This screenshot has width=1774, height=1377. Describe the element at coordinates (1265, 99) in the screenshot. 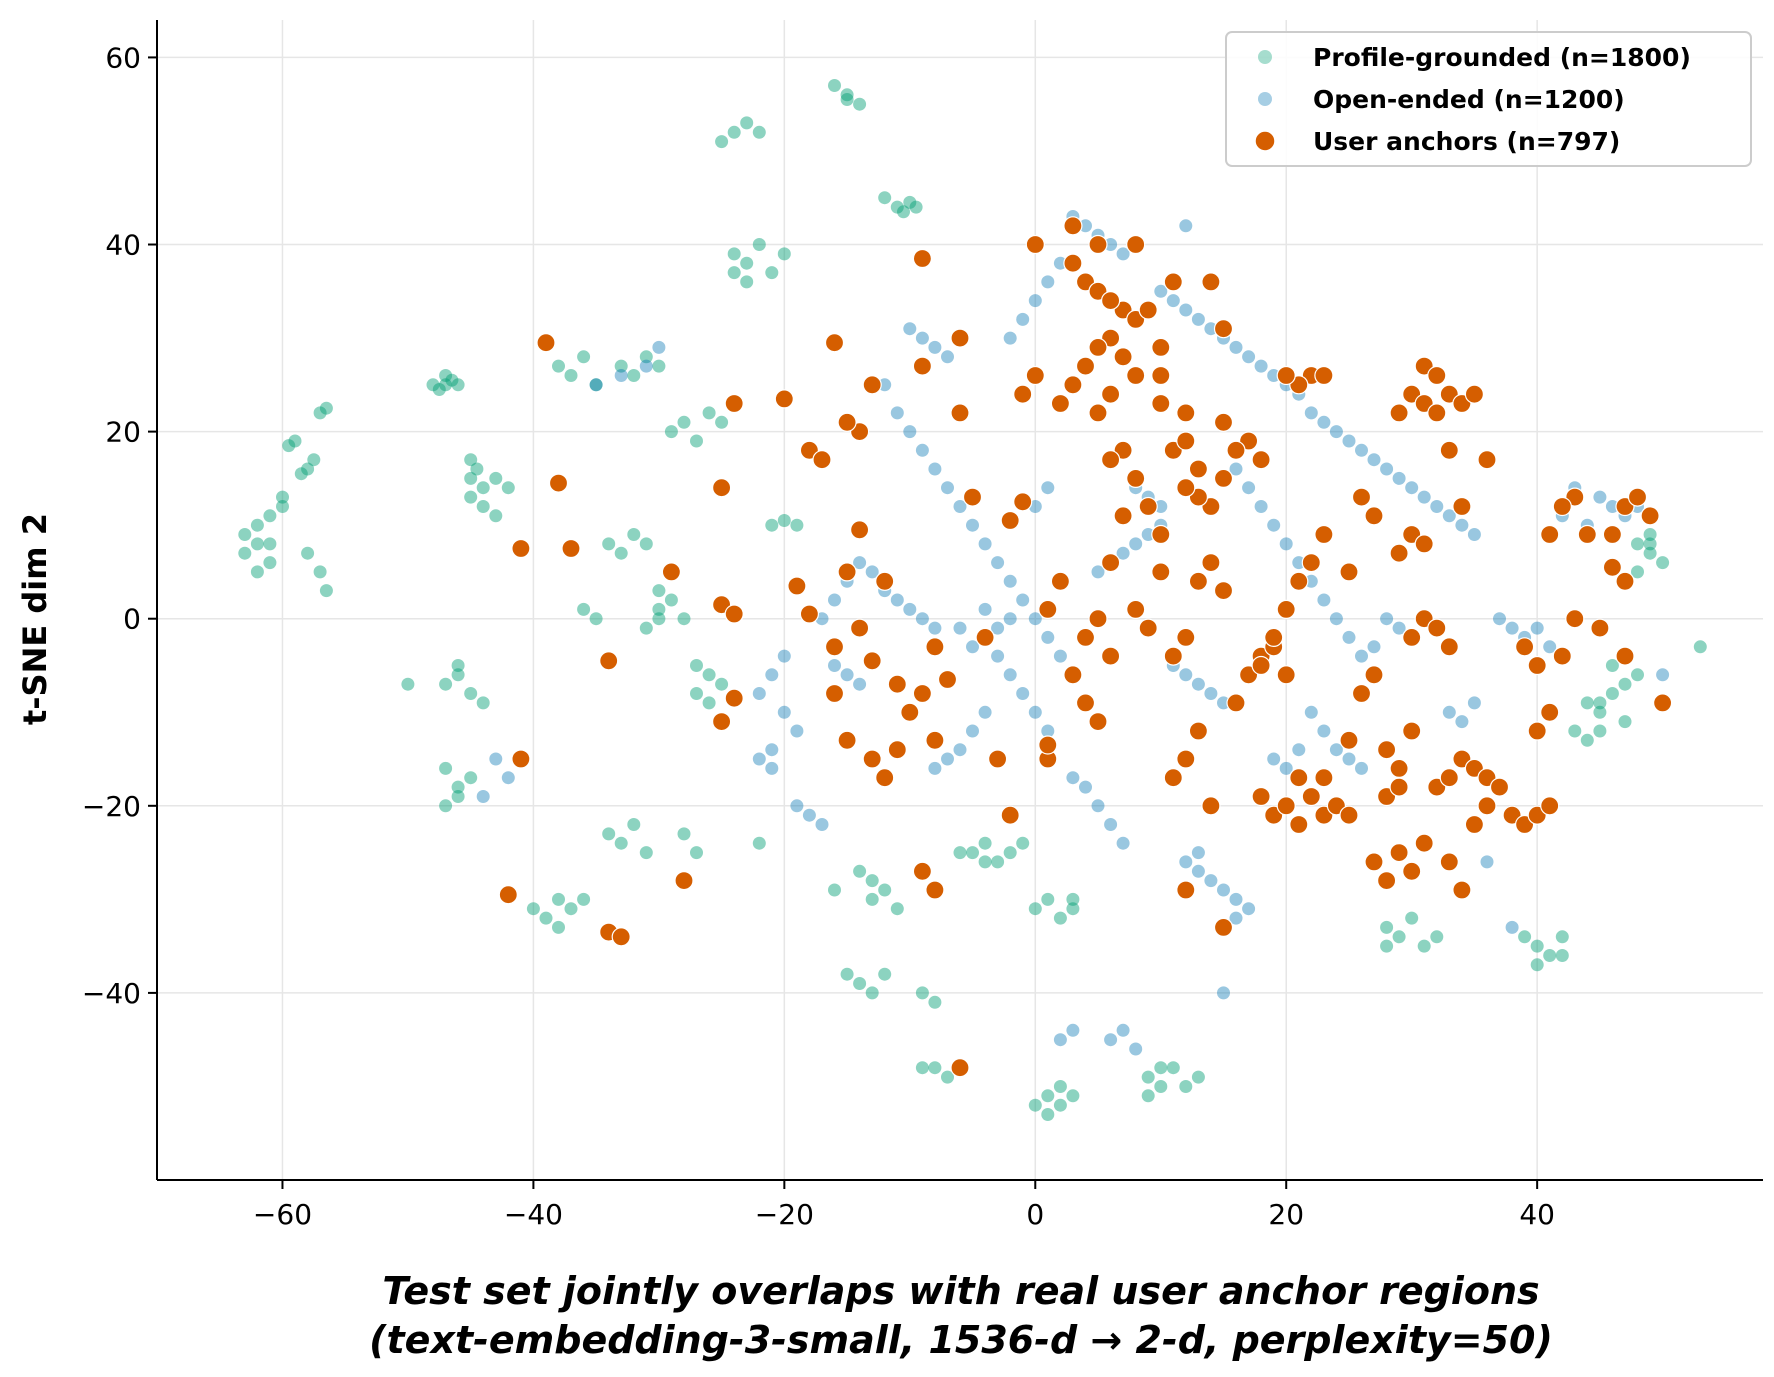

I see `legend-marker-open-ended` at that location.